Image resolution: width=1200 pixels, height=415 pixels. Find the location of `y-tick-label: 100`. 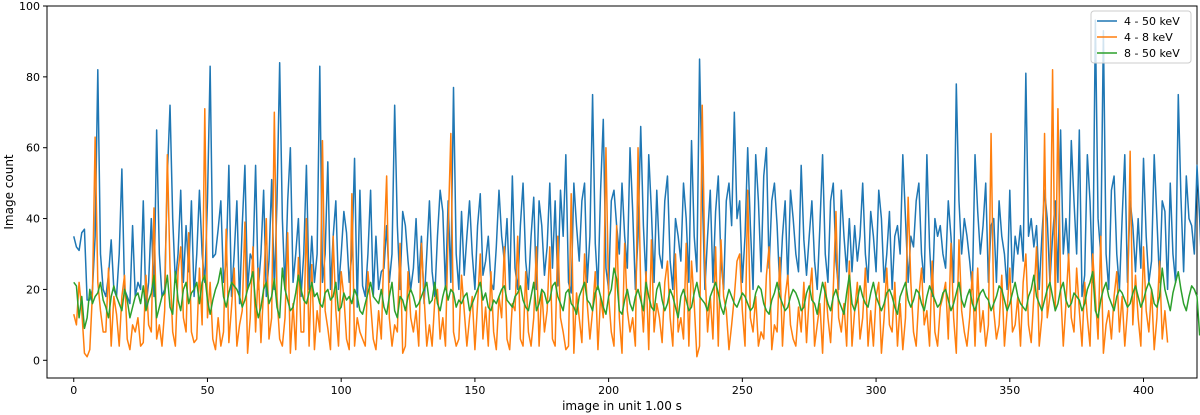

y-tick-label: 100 is located at coordinates (29, 6).